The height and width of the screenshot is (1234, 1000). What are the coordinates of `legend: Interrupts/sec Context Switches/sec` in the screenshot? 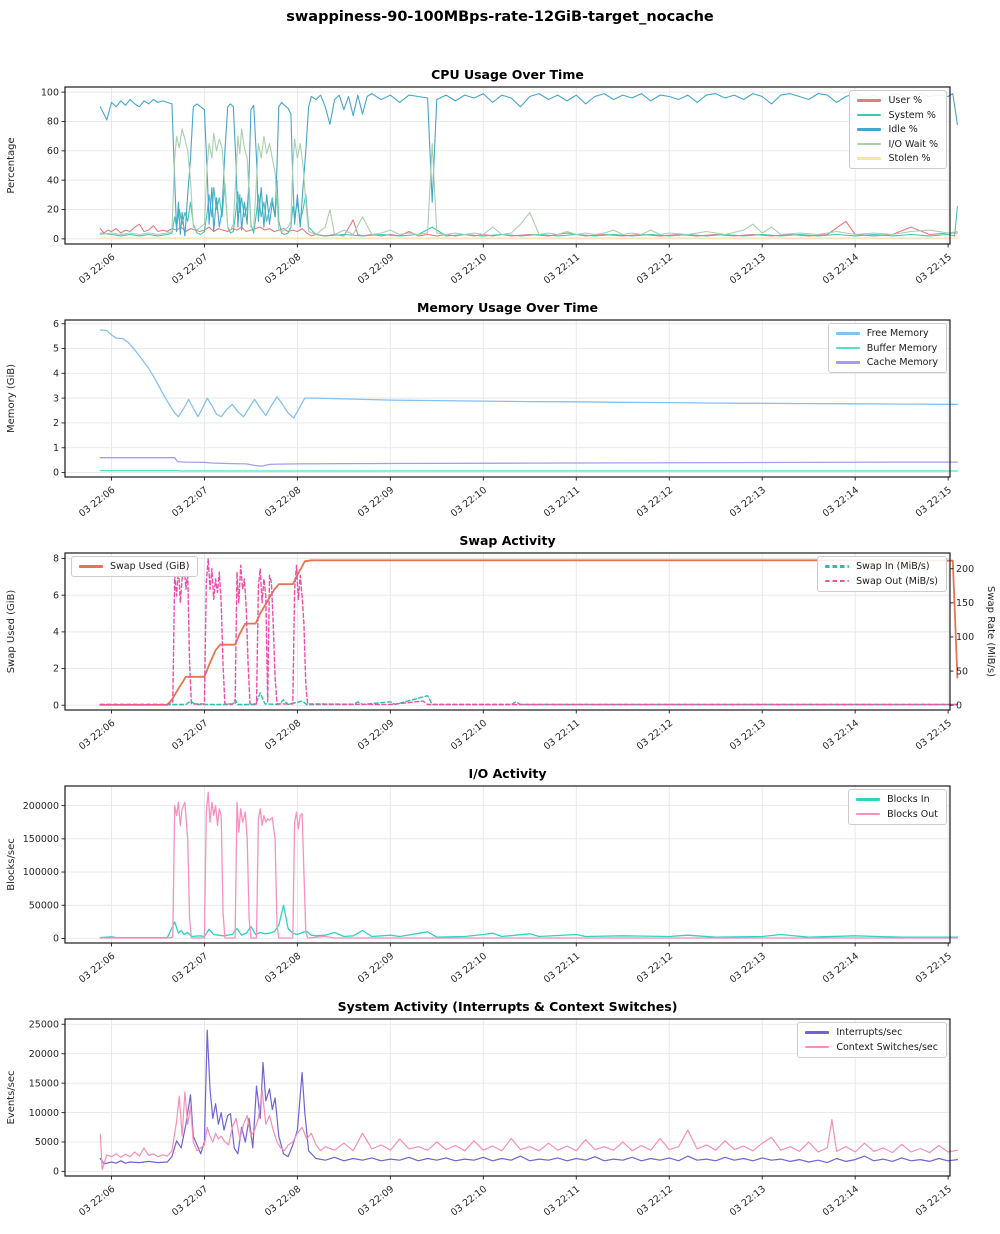 It's located at (872, 1040).